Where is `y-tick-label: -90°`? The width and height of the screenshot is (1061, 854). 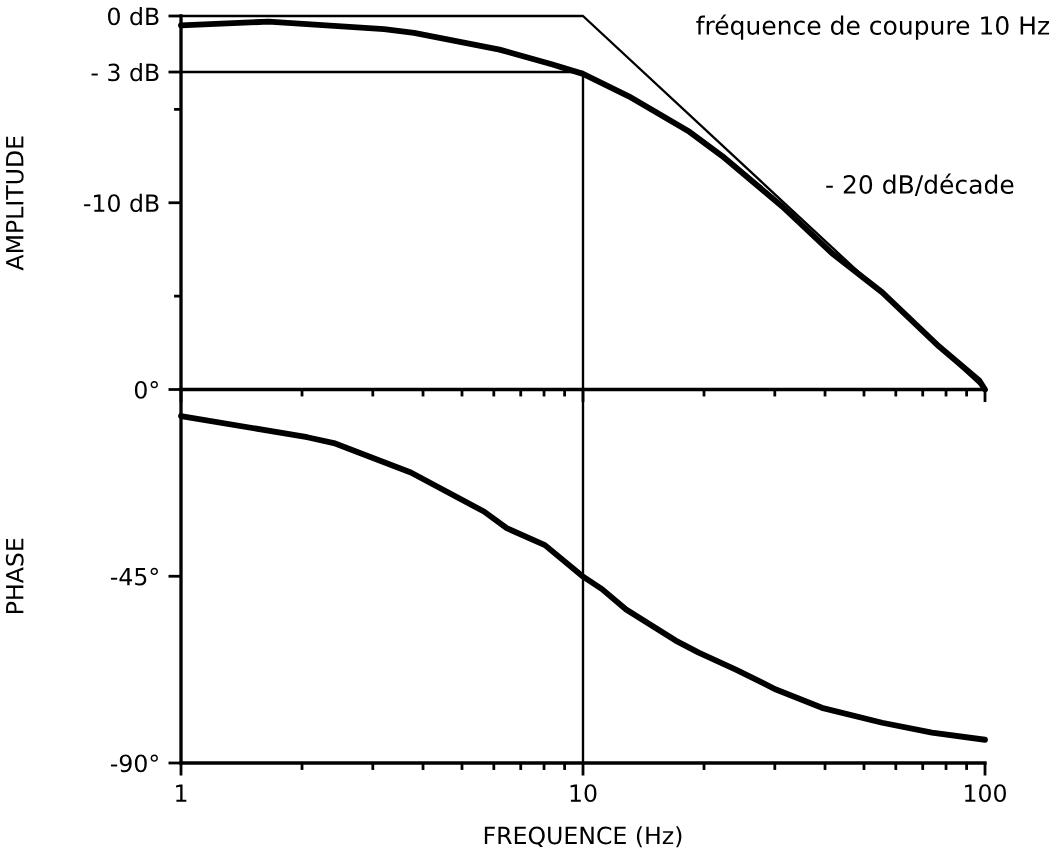 y-tick-label: -90° is located at coordinates (134, 763).